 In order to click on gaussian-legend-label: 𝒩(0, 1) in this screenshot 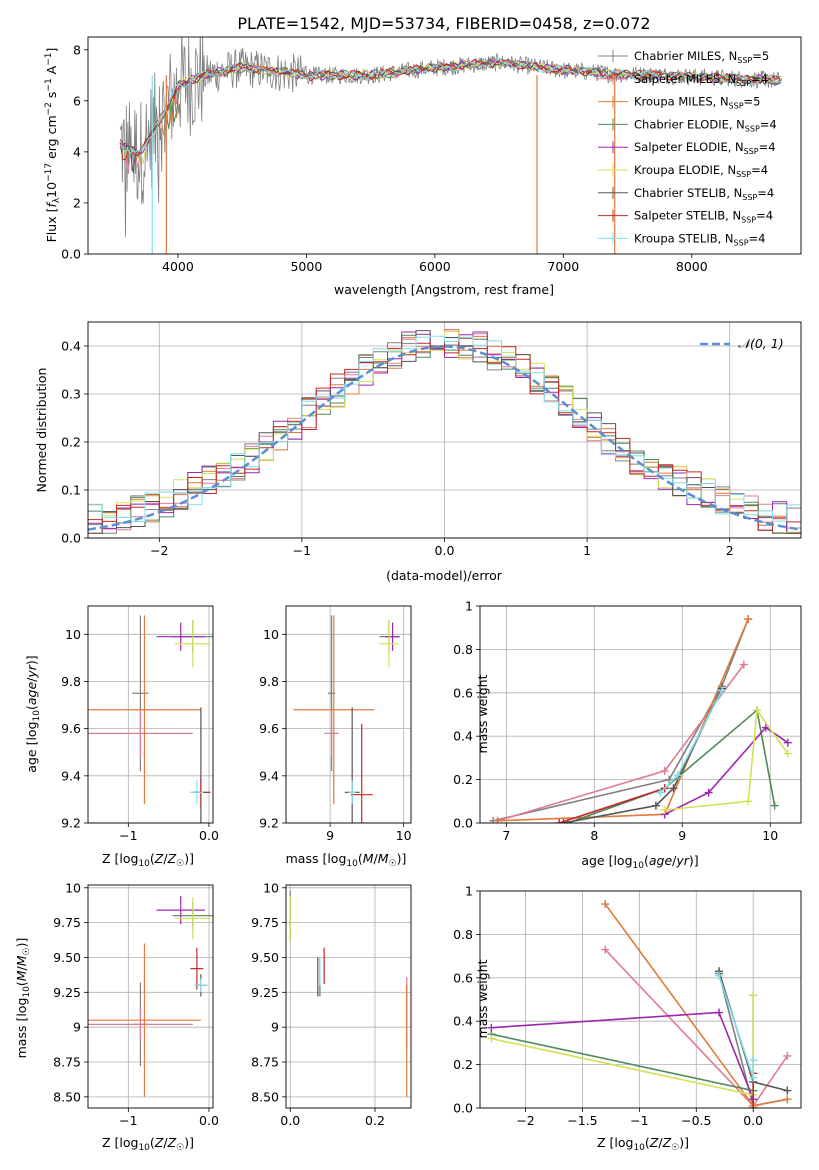, I will do `click(761, 343)`.